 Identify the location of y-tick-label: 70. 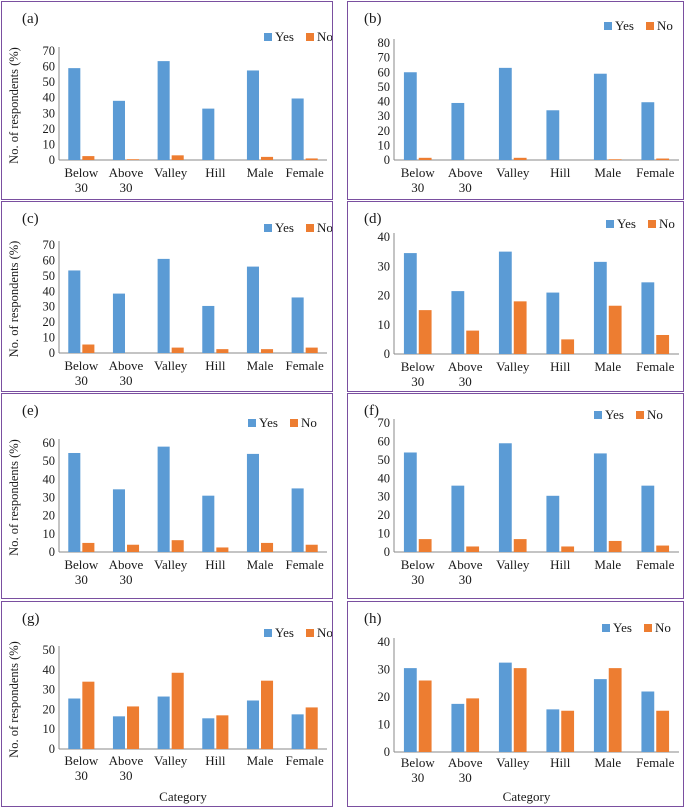
(49, 245).